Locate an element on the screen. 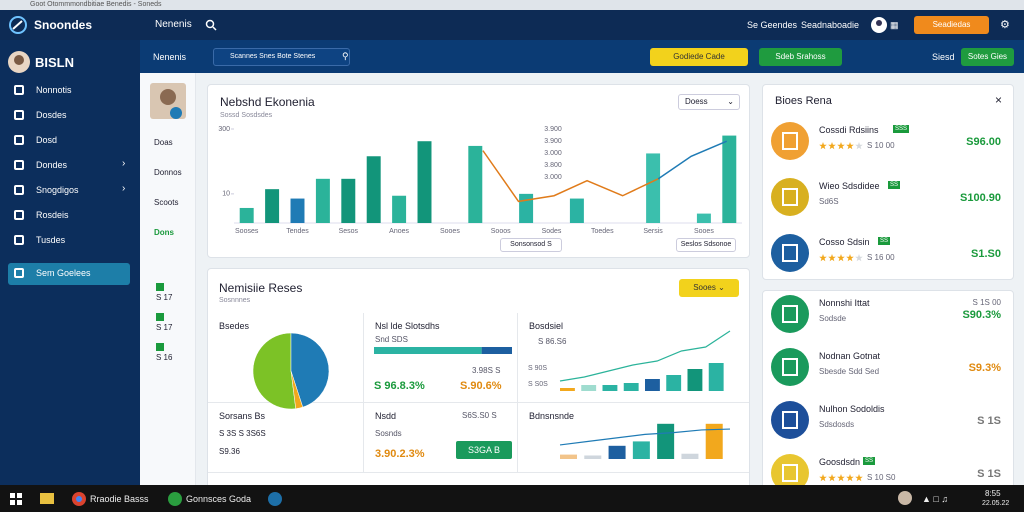 This screenshot has width=1024, height=512. chevron: ⌄ is located at coordinates (730, 101).